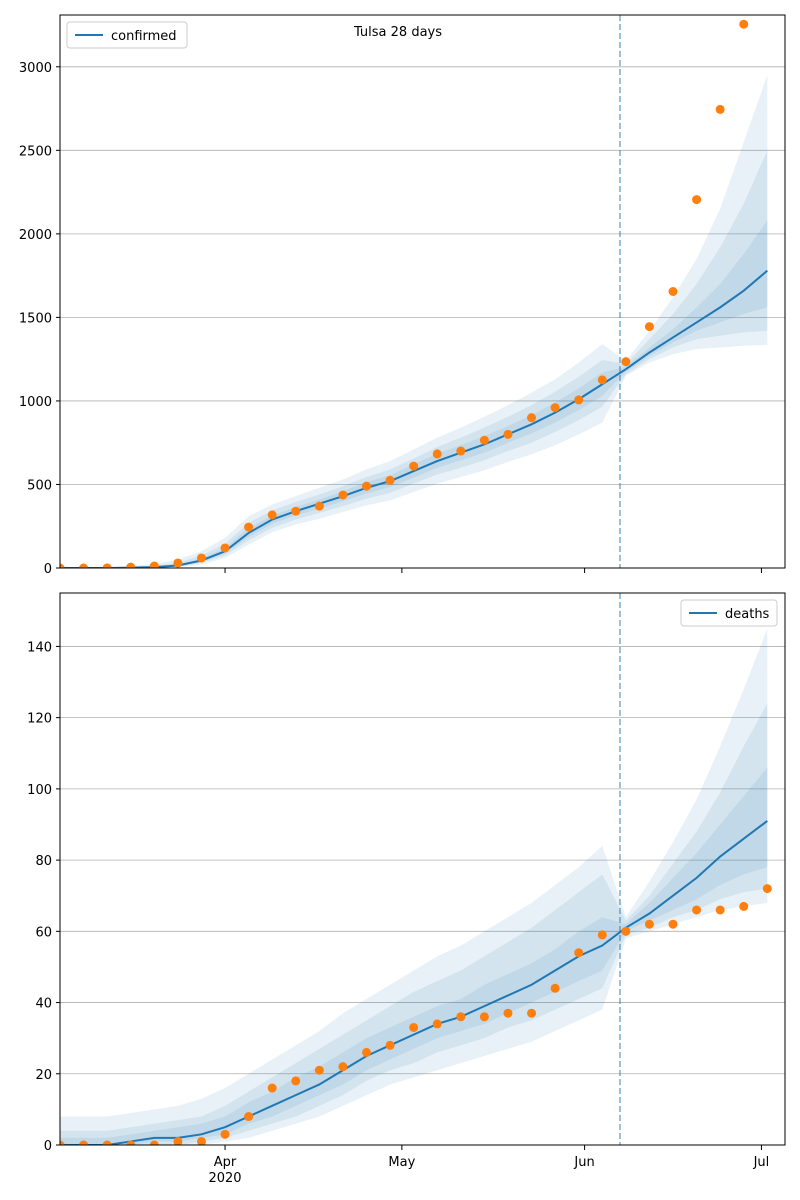 This screenshot has width=800, height=1200. What do you see at coordinates (35, 318) in the screenshot?
I see `y-tick-label: 1500` at bounding box center [35, 318].